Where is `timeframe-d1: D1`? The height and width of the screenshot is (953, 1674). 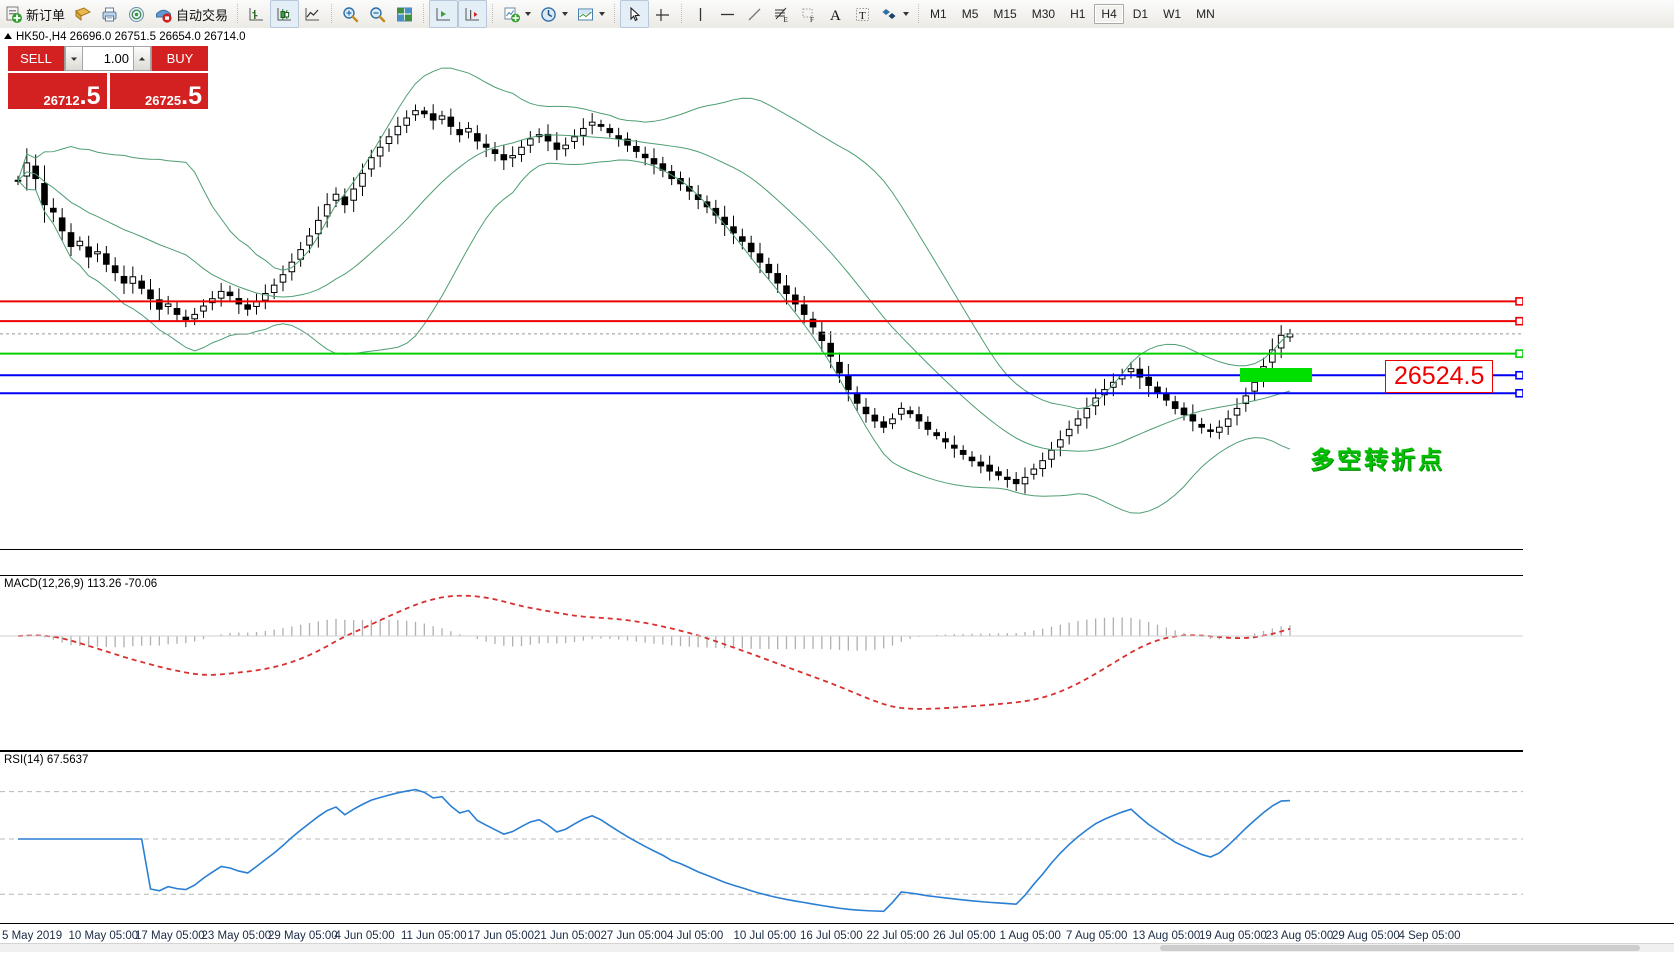
timeframe-d1: D1 is located at coordinates (1140, 14).